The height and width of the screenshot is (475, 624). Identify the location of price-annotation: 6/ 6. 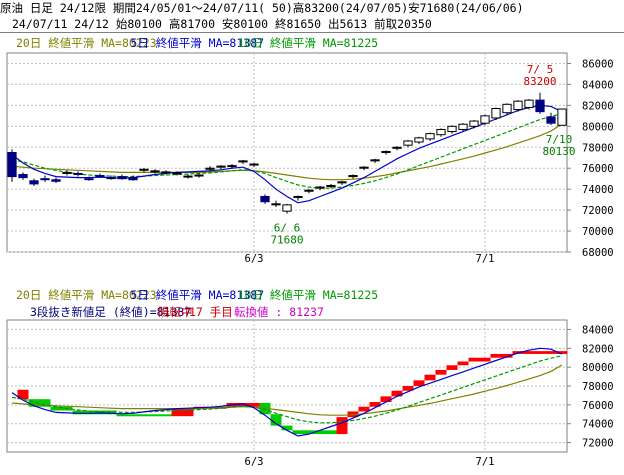
(287, 227).